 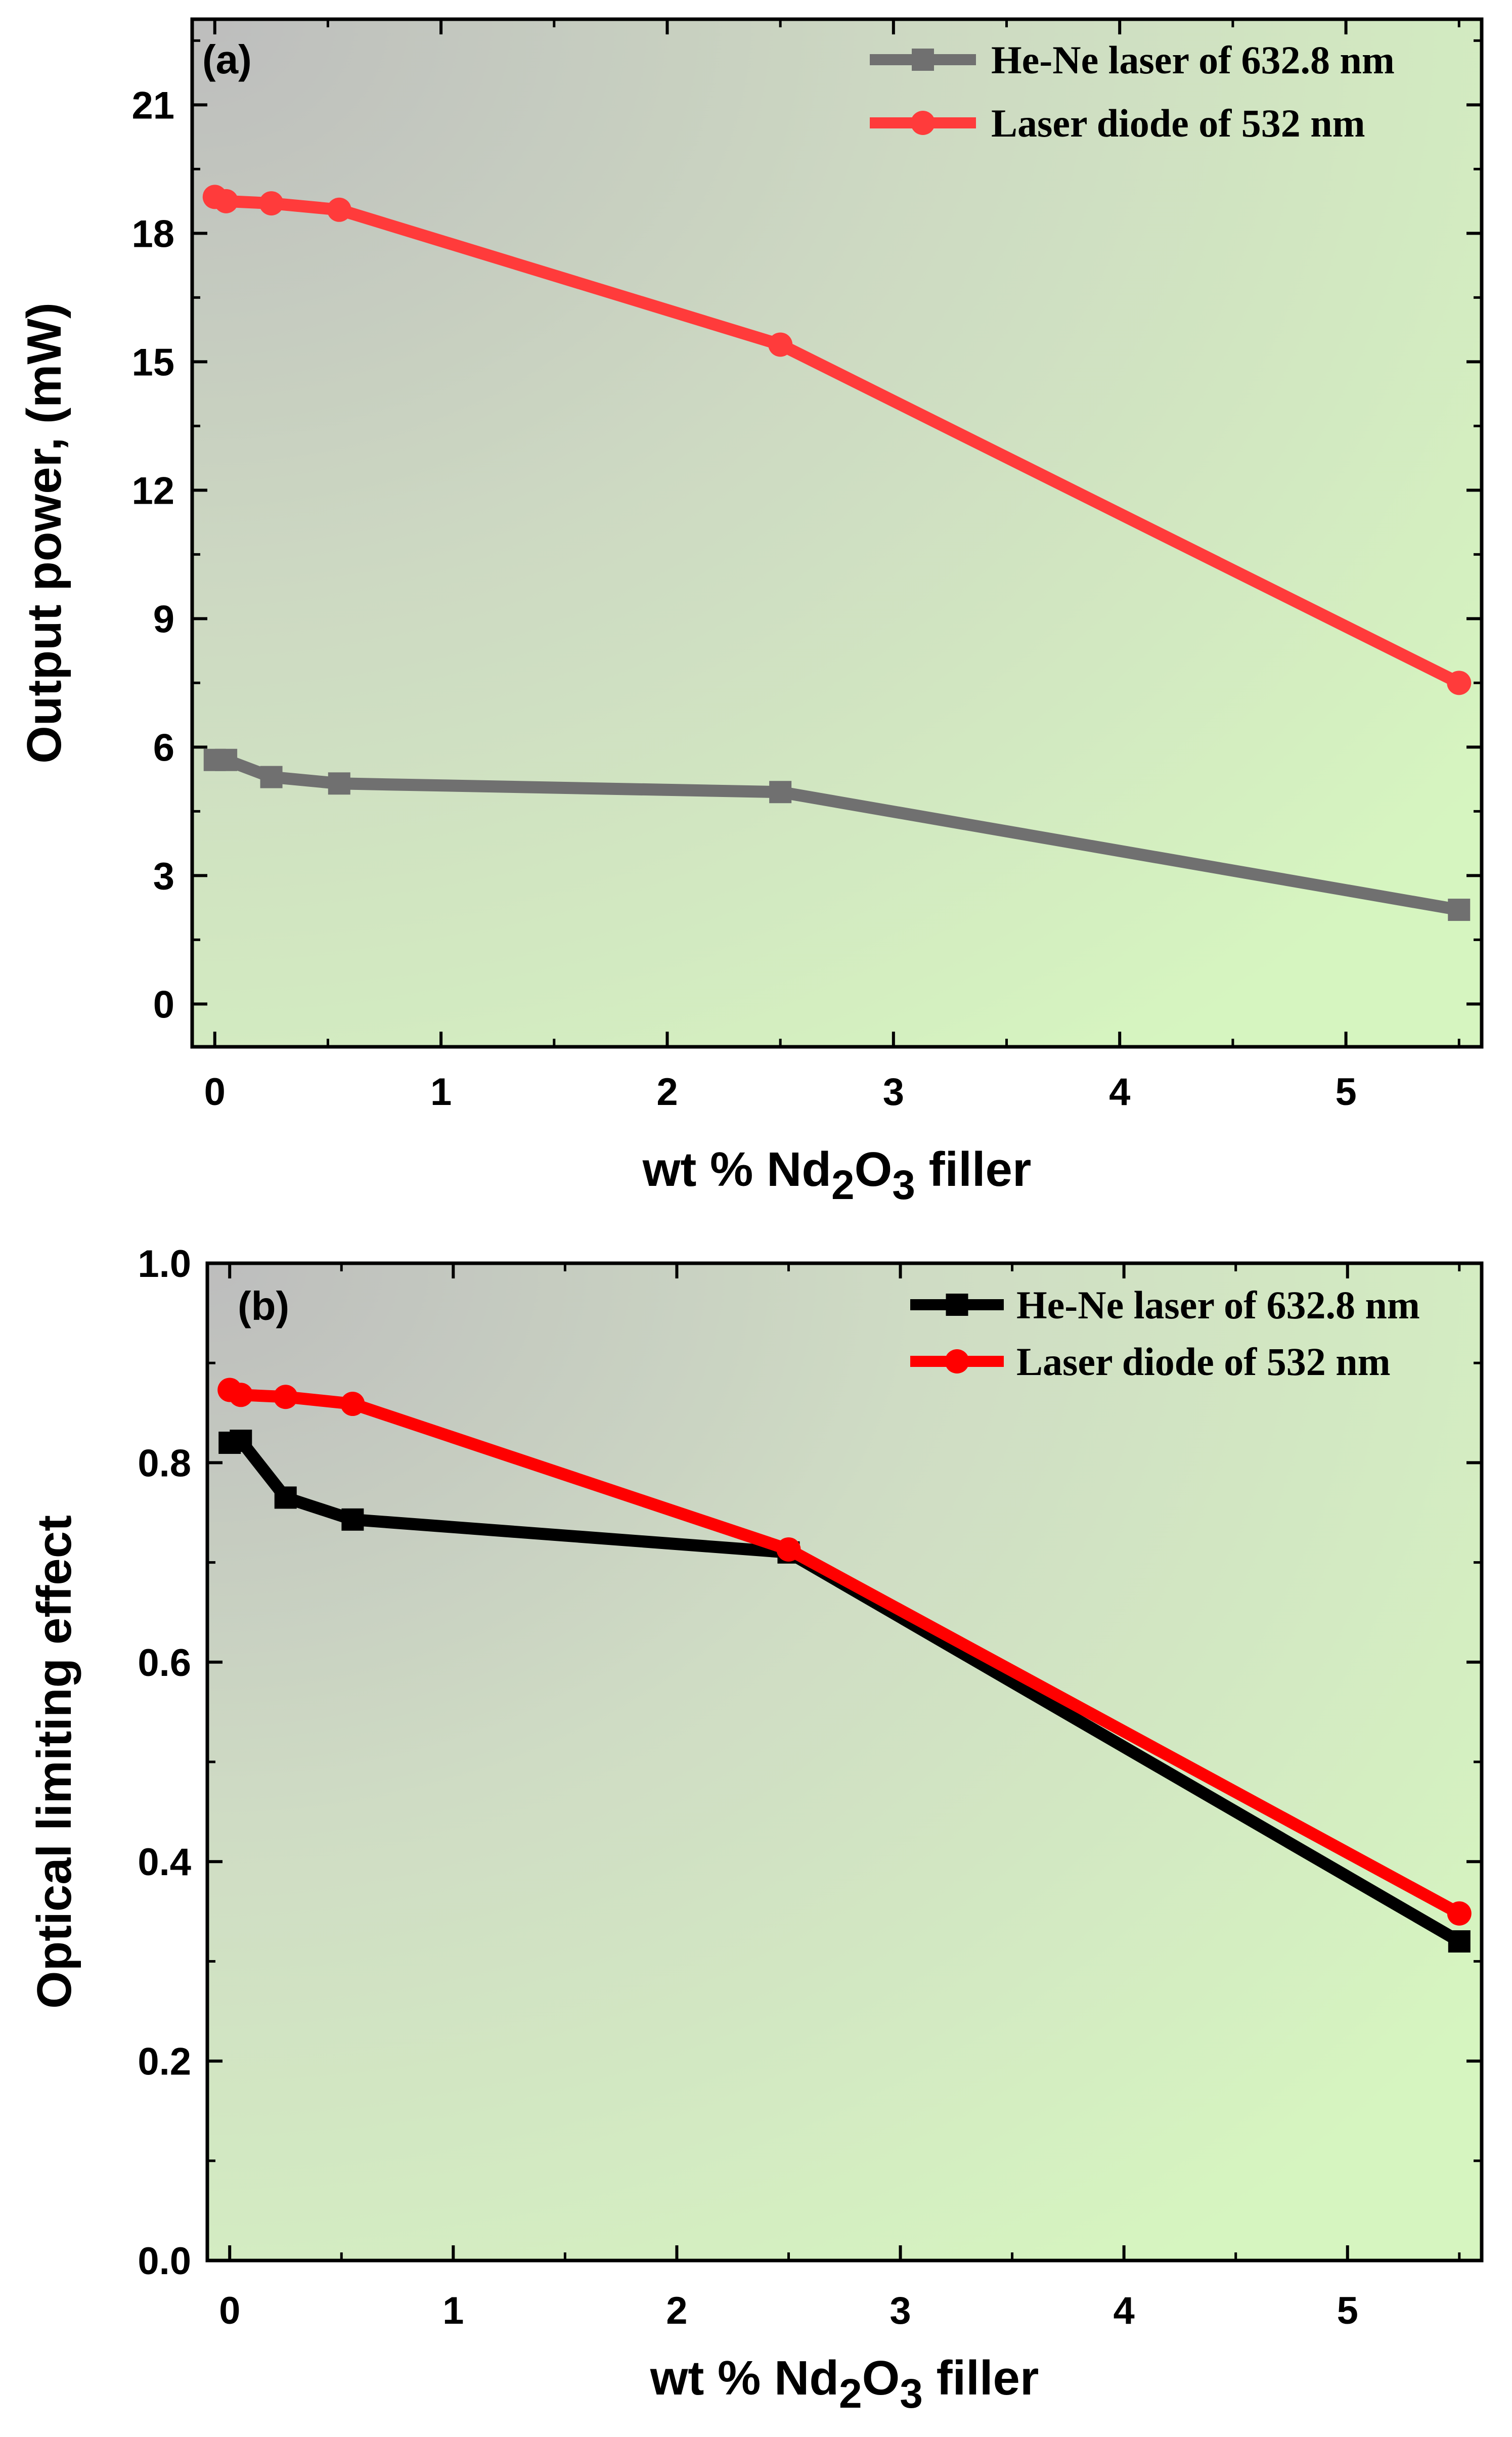 What do you see at coordinates (152, 233) in the screenshot?
I see `y-tick-label: 18` at bounding box center [152, 233].